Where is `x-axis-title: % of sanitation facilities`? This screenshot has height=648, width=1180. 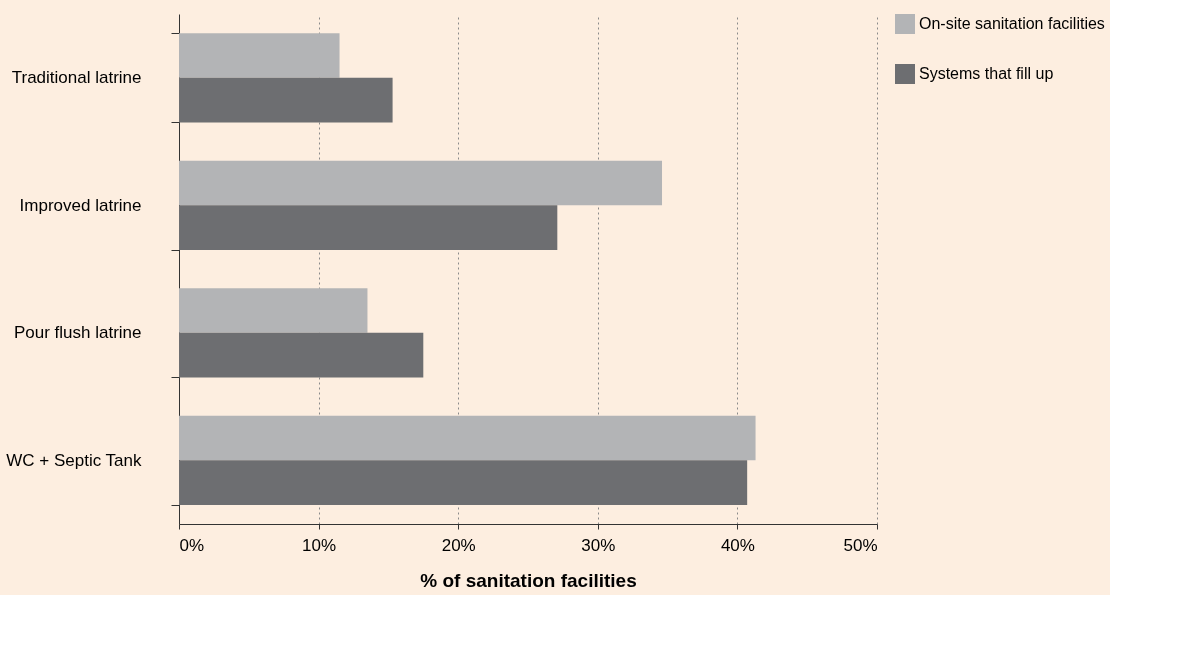 x-axis-title: % of sanitation facilities is located at coordinates (528, 580).